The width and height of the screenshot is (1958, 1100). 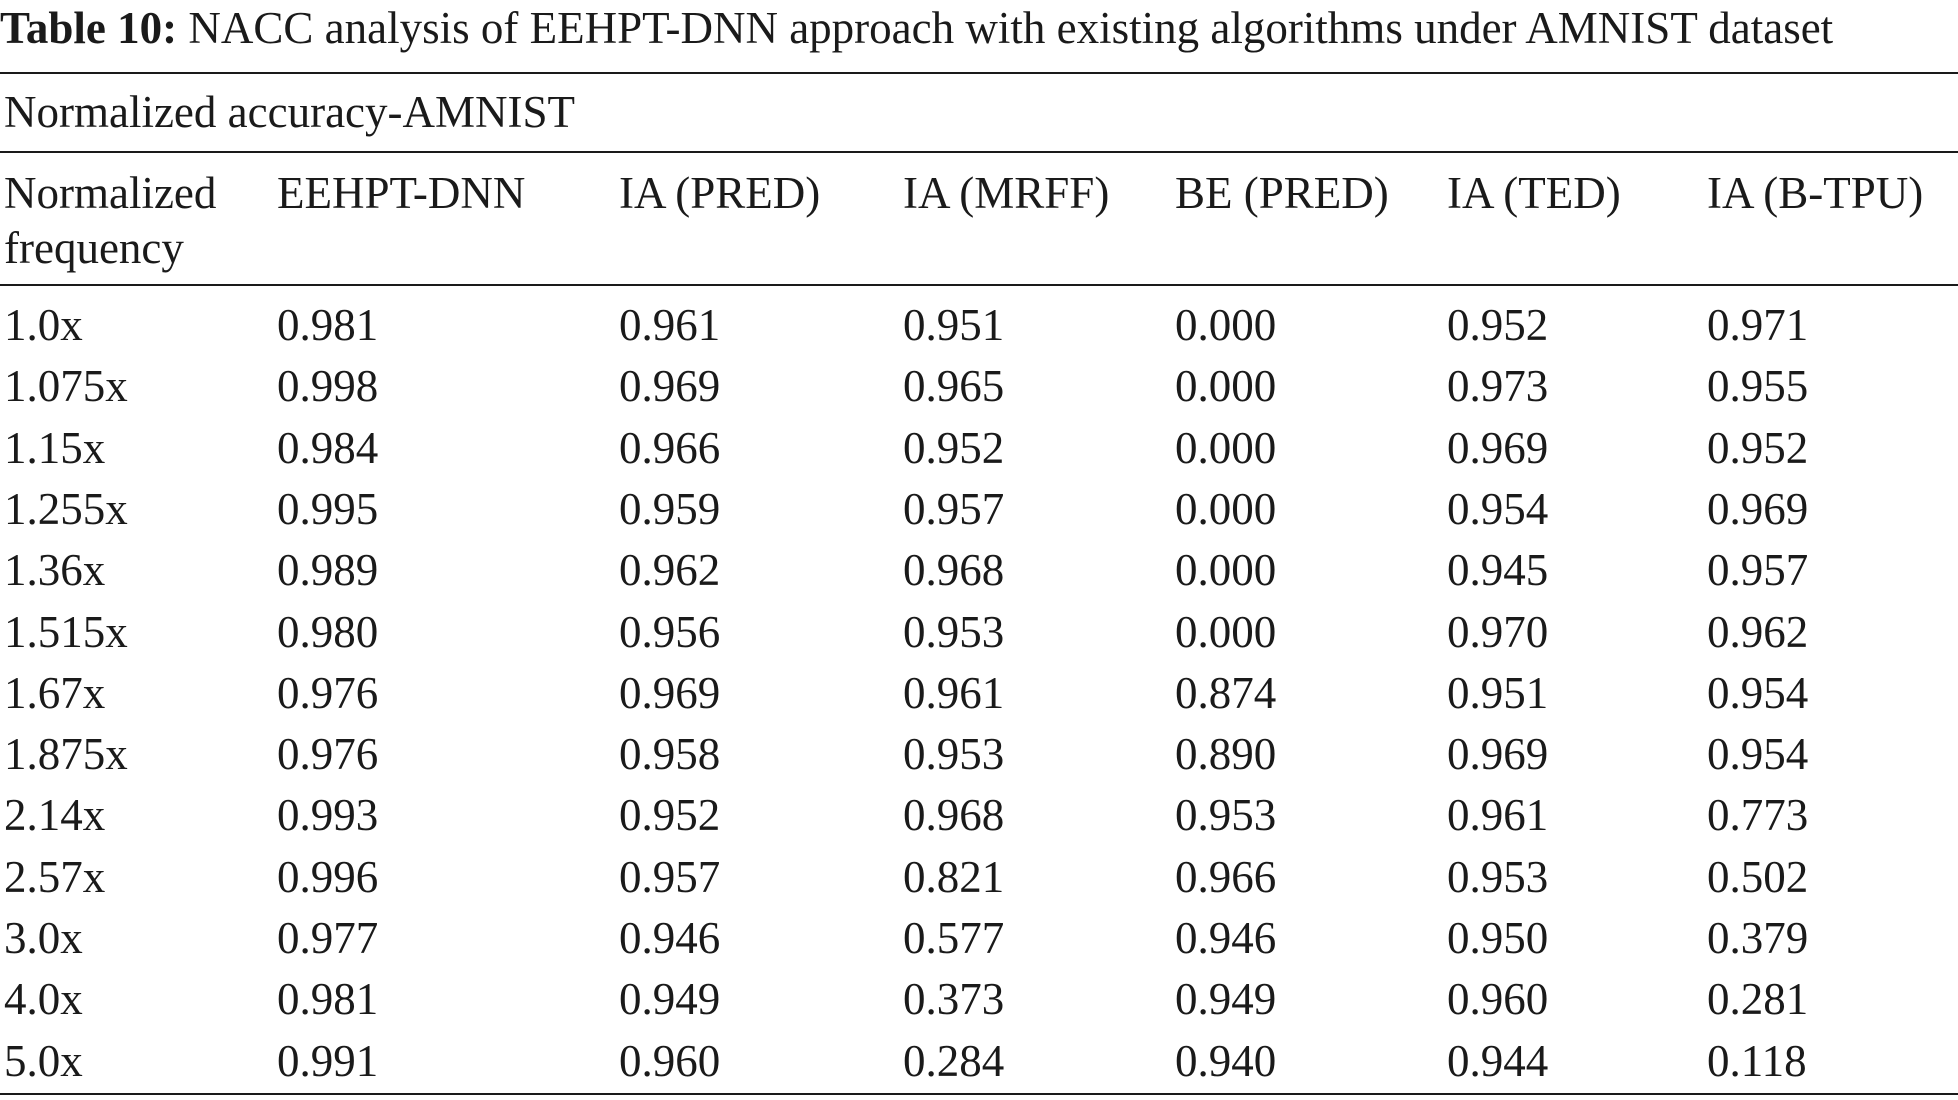 I want to click on table-cell: 0.958, so click(x=670, y=754).